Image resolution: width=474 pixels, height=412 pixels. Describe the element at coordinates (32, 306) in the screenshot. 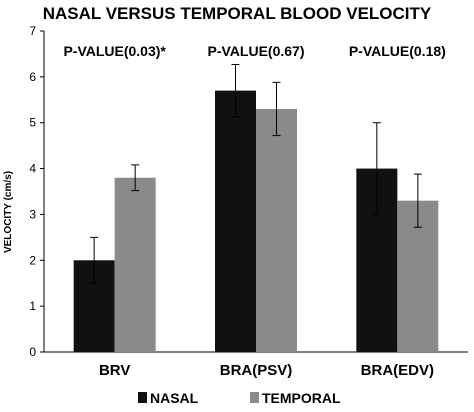

I see `y-tick-label: 1` at that location.